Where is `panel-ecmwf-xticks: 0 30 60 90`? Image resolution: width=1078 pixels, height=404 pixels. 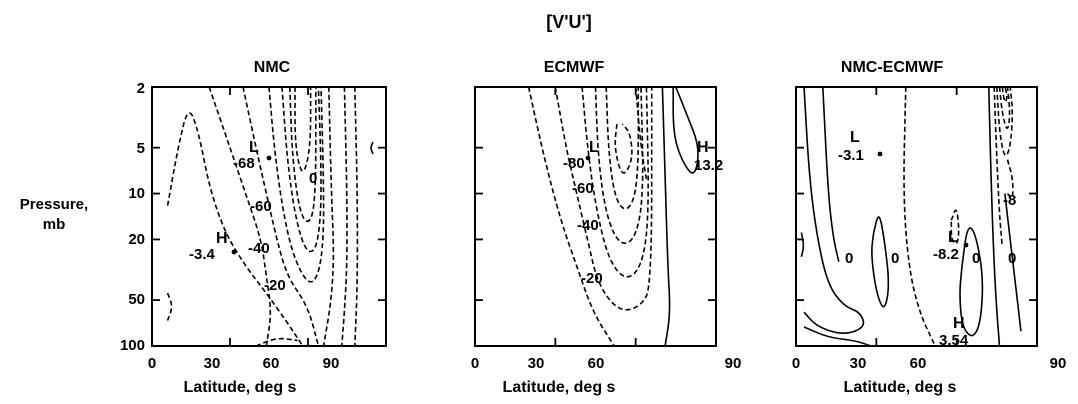 panel-ecmwf-xticks: 0 30 60 90 is located at coordinates (606, 363).